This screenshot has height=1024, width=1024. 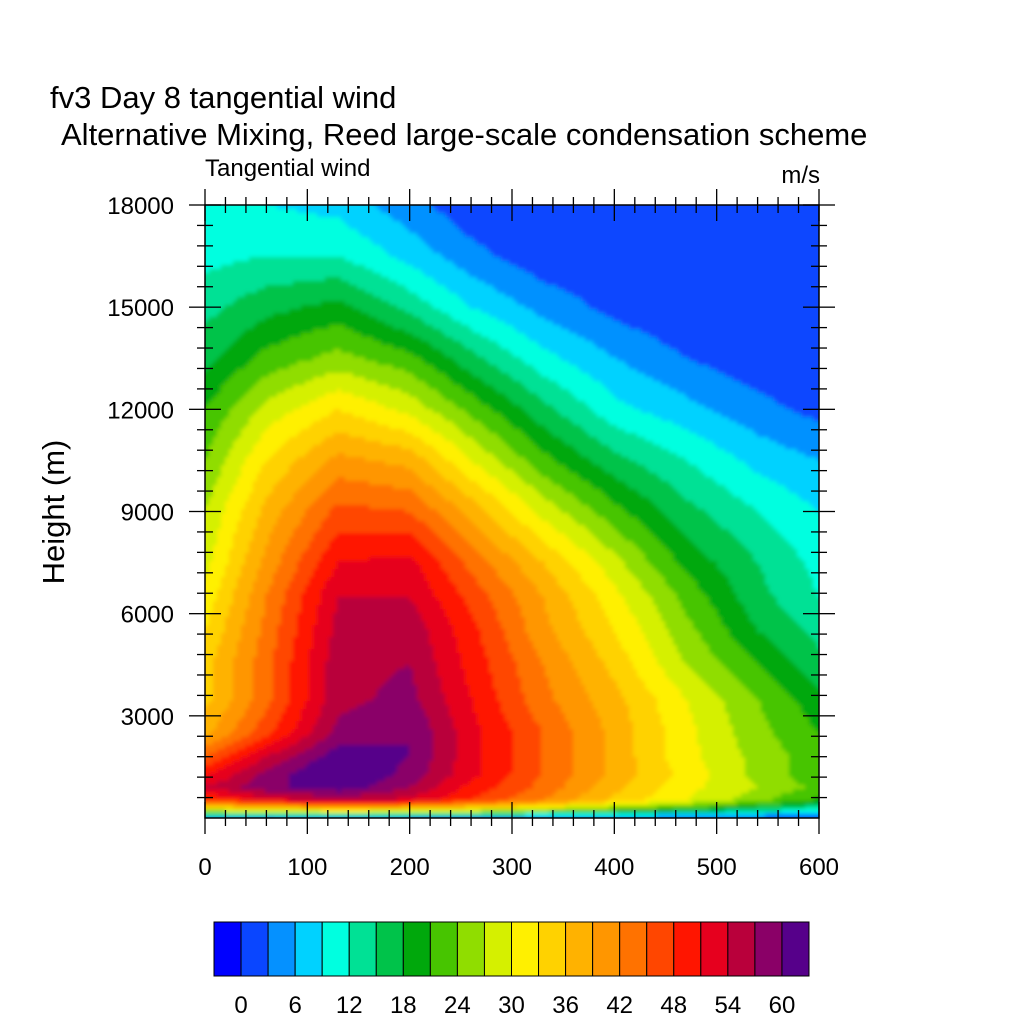 I want to click on y-tick-label: 6000, so click(x=147, y=615).